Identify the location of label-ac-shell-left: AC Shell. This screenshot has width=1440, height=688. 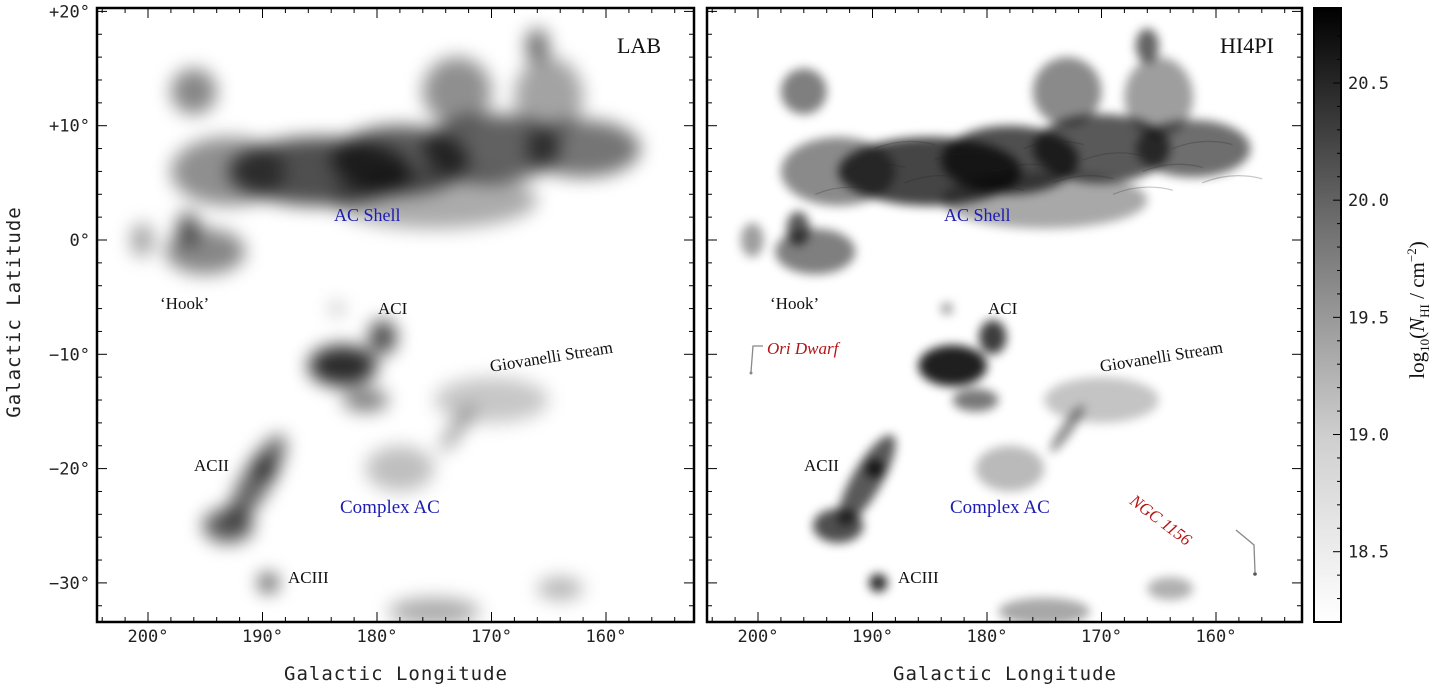
(367, 215).